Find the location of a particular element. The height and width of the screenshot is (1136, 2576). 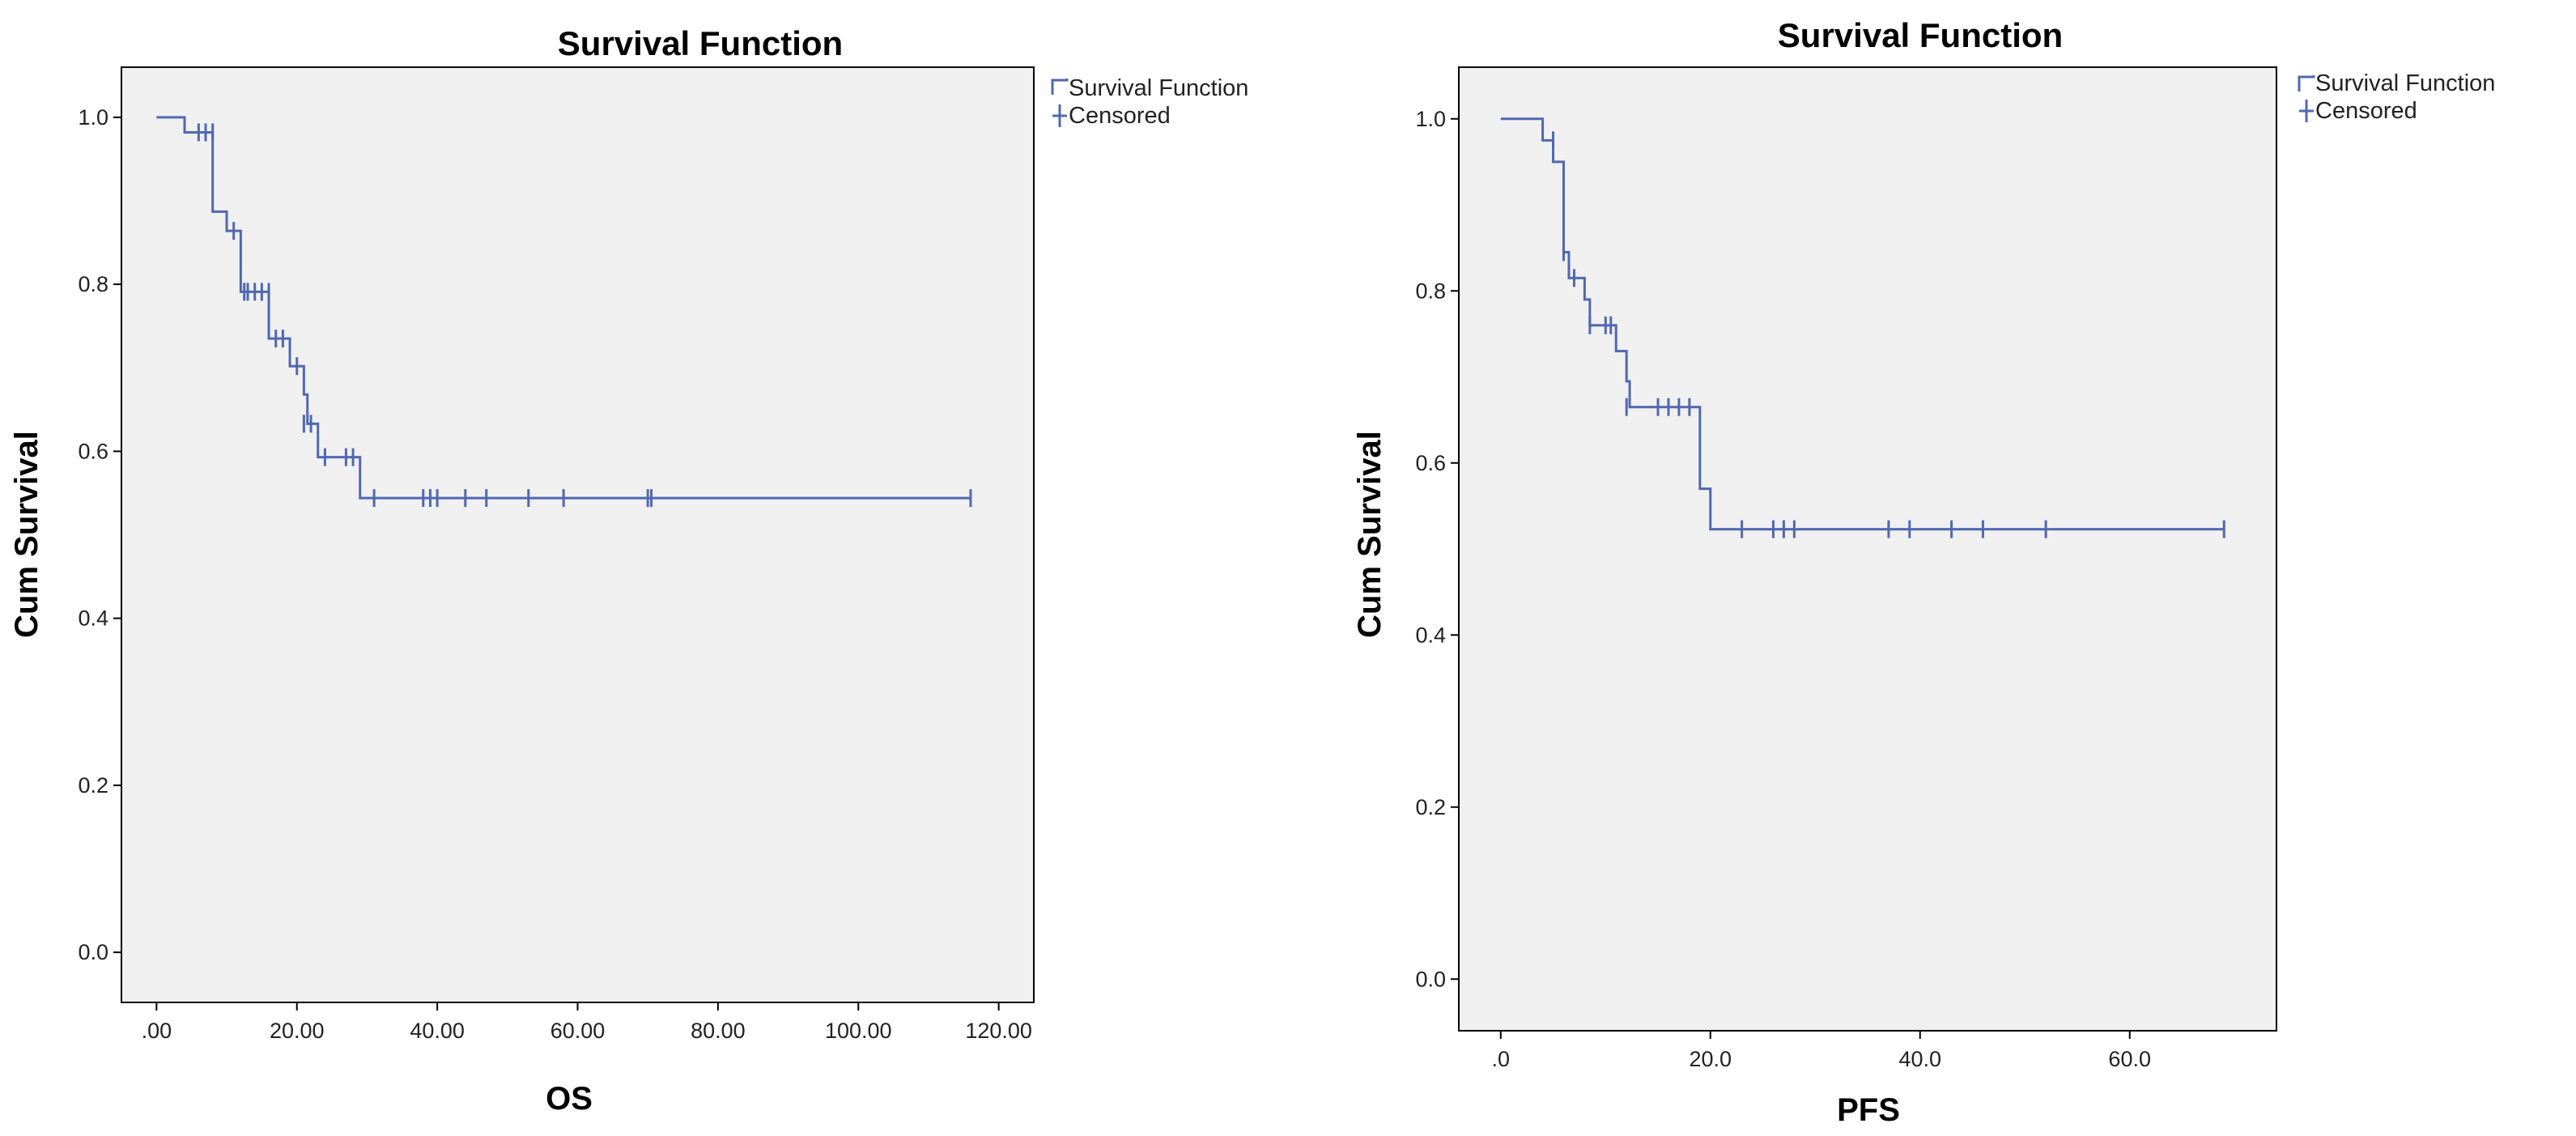

x-tick-label: 20.00 is located at coordinates (297, 1031).